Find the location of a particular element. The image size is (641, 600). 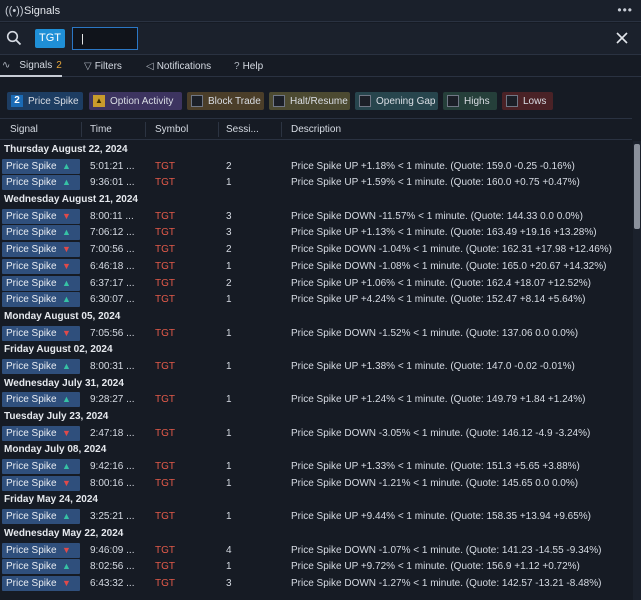

column-header-symbol: Symbol is located at coordinates (172, 129).